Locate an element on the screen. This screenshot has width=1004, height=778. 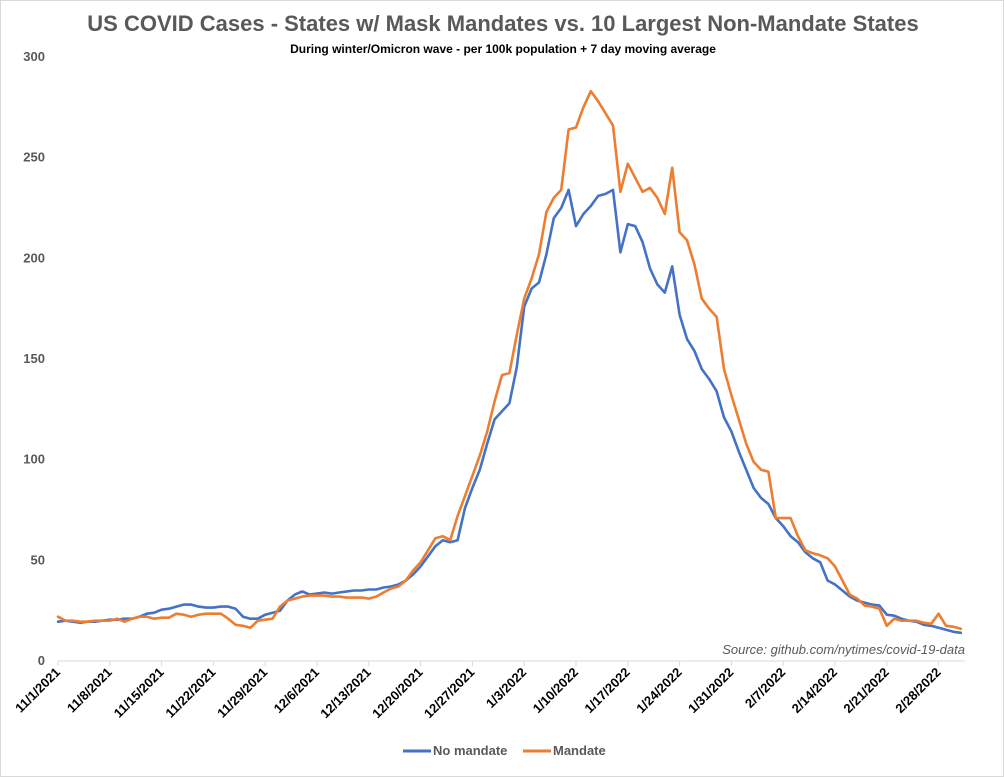
x-tick-label: 2/14/2022 is located at coordinates (815, 691).